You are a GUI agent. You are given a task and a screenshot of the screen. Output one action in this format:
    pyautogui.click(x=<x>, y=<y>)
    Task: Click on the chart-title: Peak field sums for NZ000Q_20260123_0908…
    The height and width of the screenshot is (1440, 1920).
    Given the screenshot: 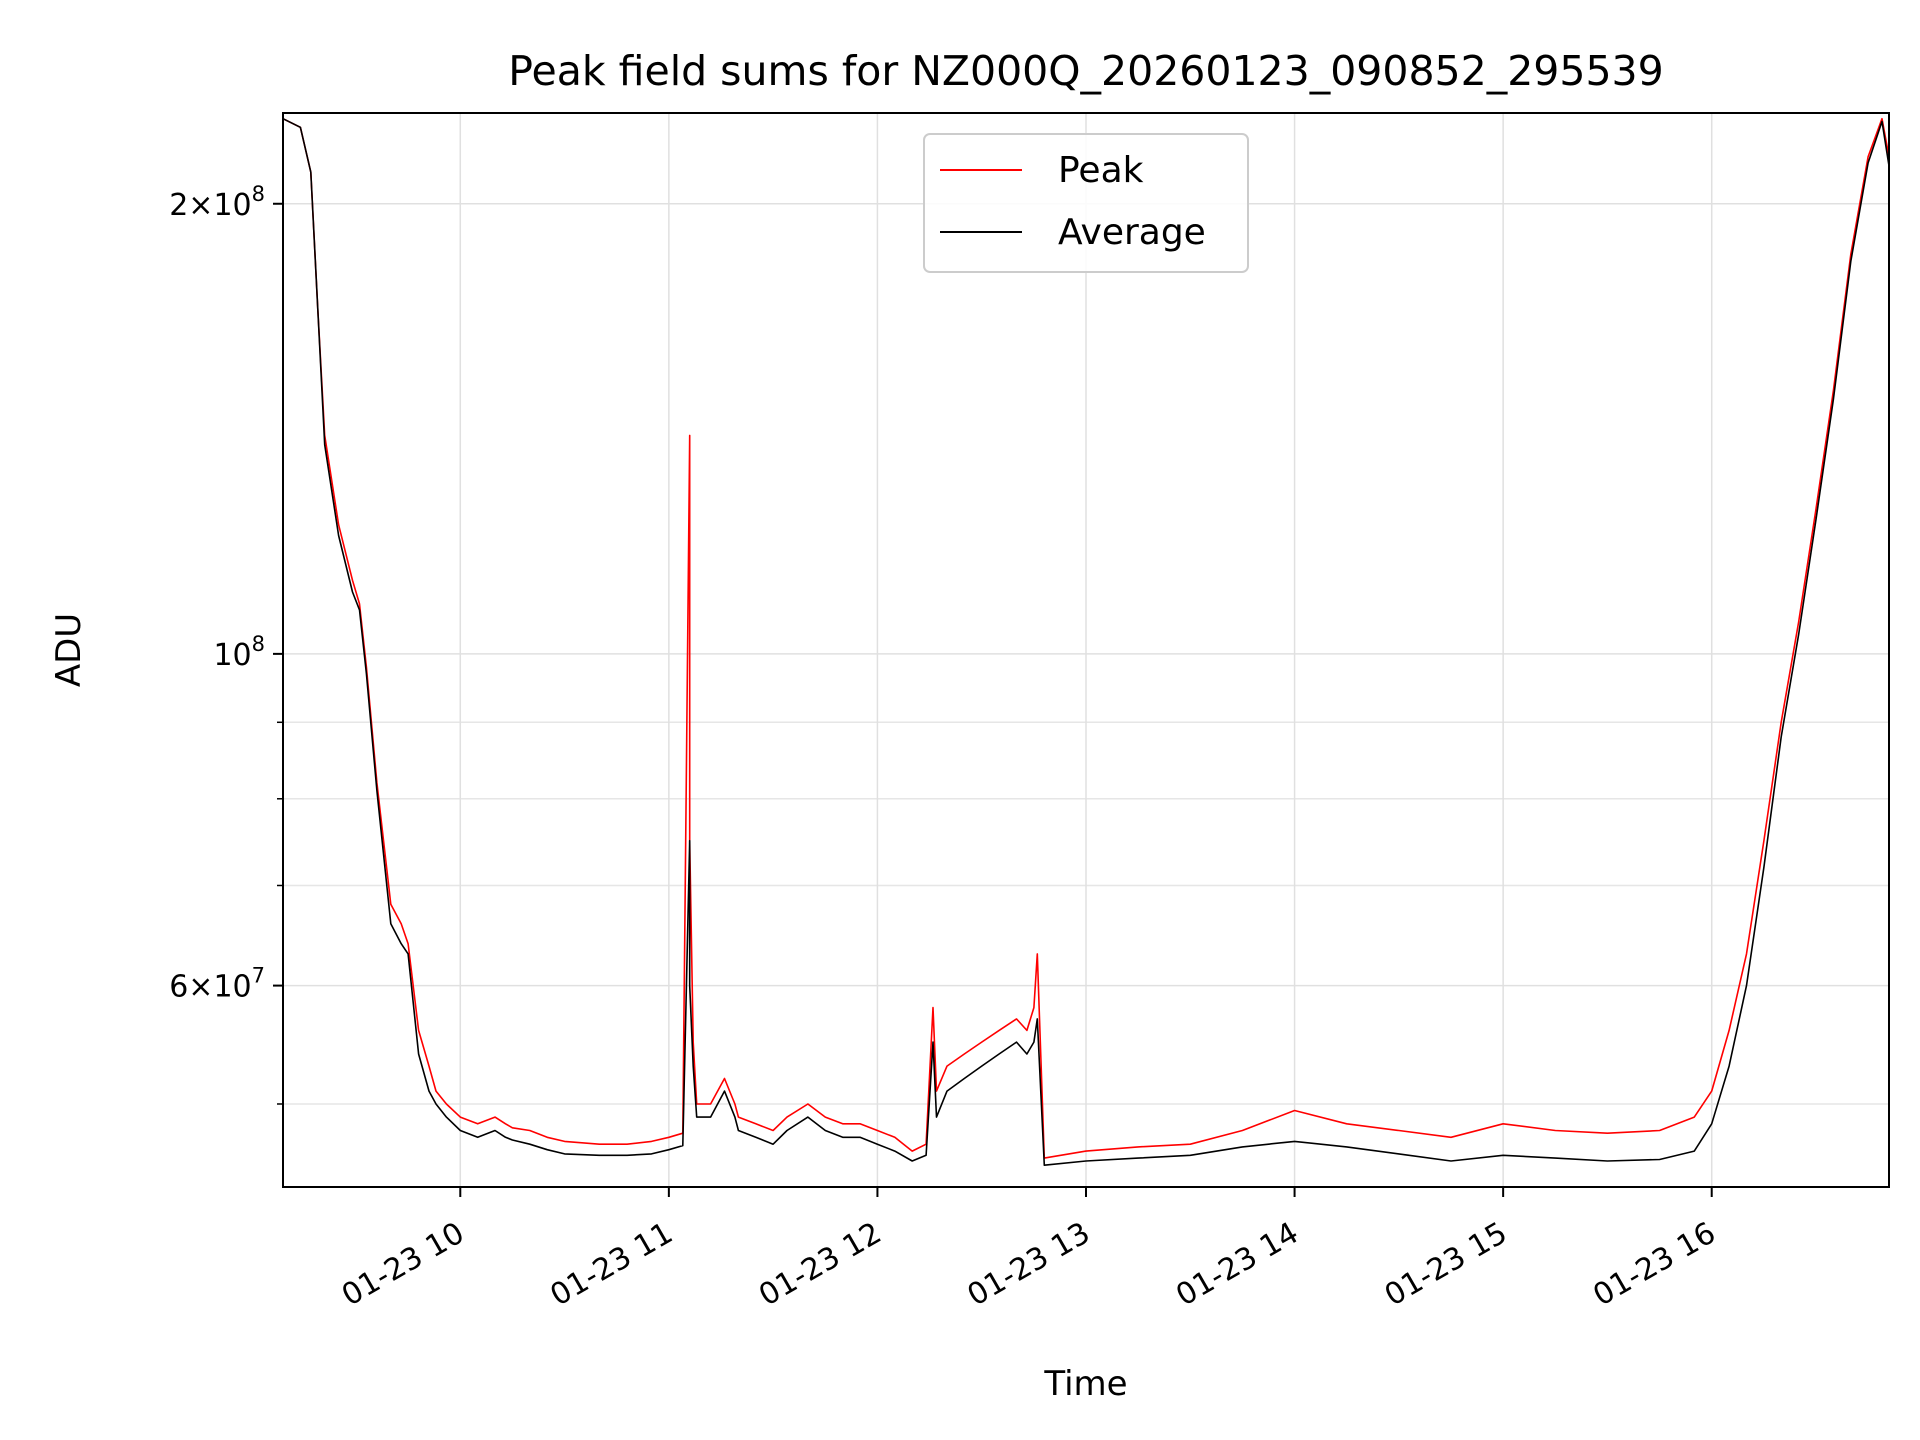 What is the action you would take?
    pyautogui.click(x=1085, y=71)
    